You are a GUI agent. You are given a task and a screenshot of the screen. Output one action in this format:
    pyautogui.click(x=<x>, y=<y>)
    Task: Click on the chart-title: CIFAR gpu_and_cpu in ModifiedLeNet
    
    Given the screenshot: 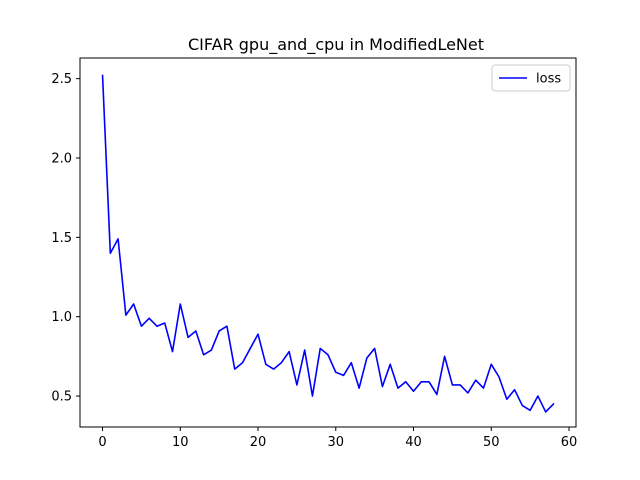 What is the action you would take?
    pyautogui.click(x=336, y=45)
    